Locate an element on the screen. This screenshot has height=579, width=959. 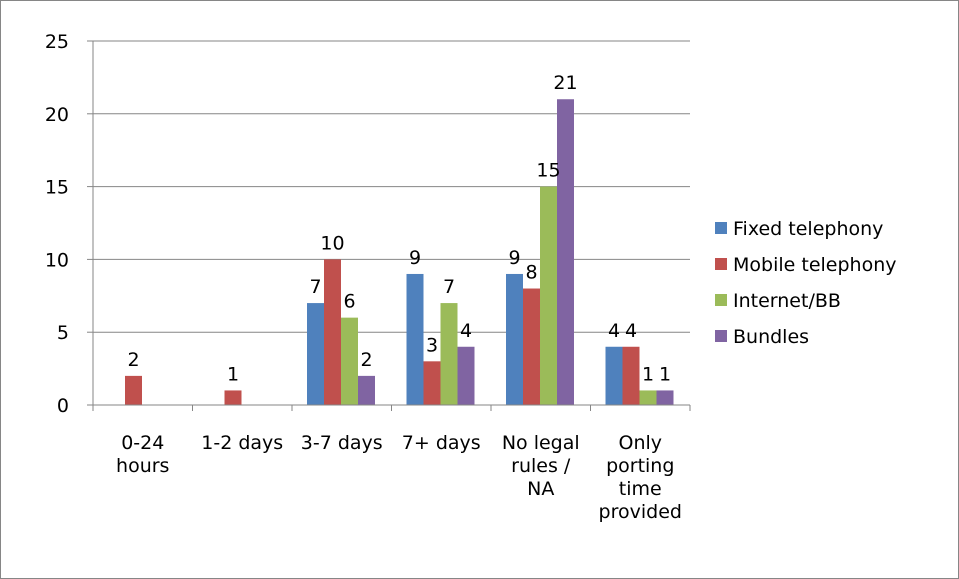
y-tick-label: 0 is located at coordinates (63, 406).